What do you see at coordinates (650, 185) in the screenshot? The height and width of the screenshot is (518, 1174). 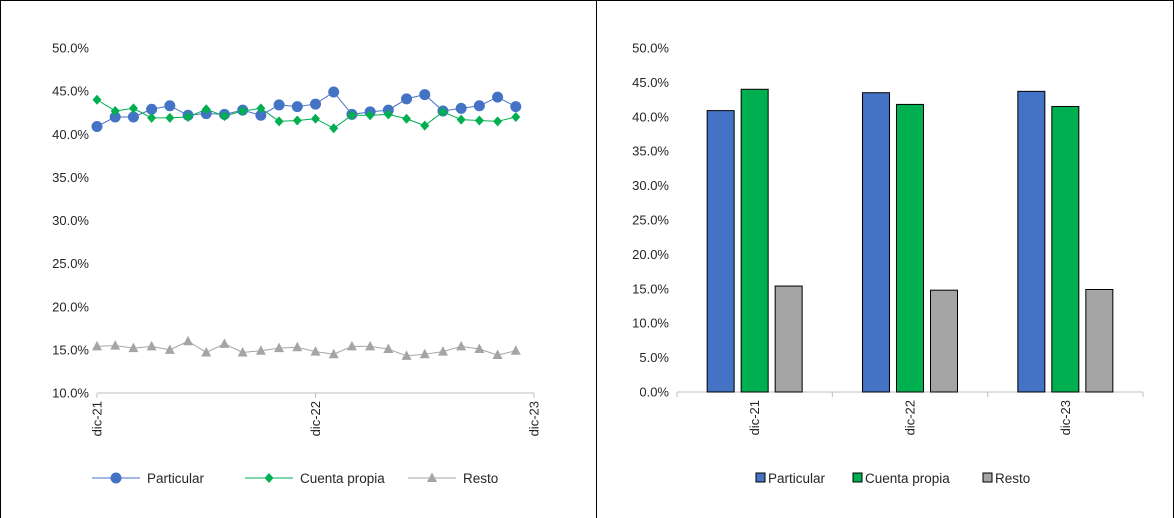 I see `y-tick-label: 30.0%` at bounding box center [650, 185].